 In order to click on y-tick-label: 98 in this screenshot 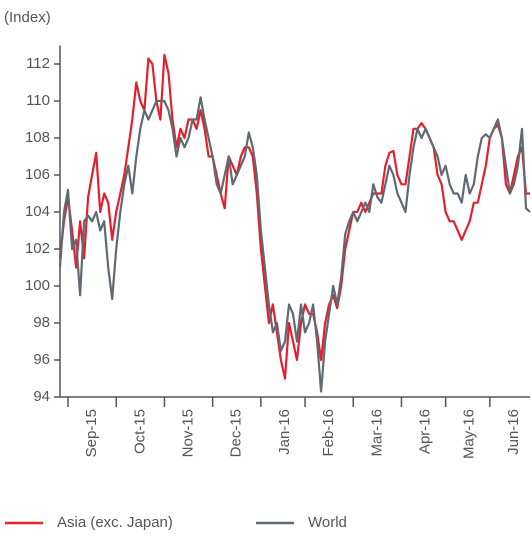, I will do `click(41, 322)`.